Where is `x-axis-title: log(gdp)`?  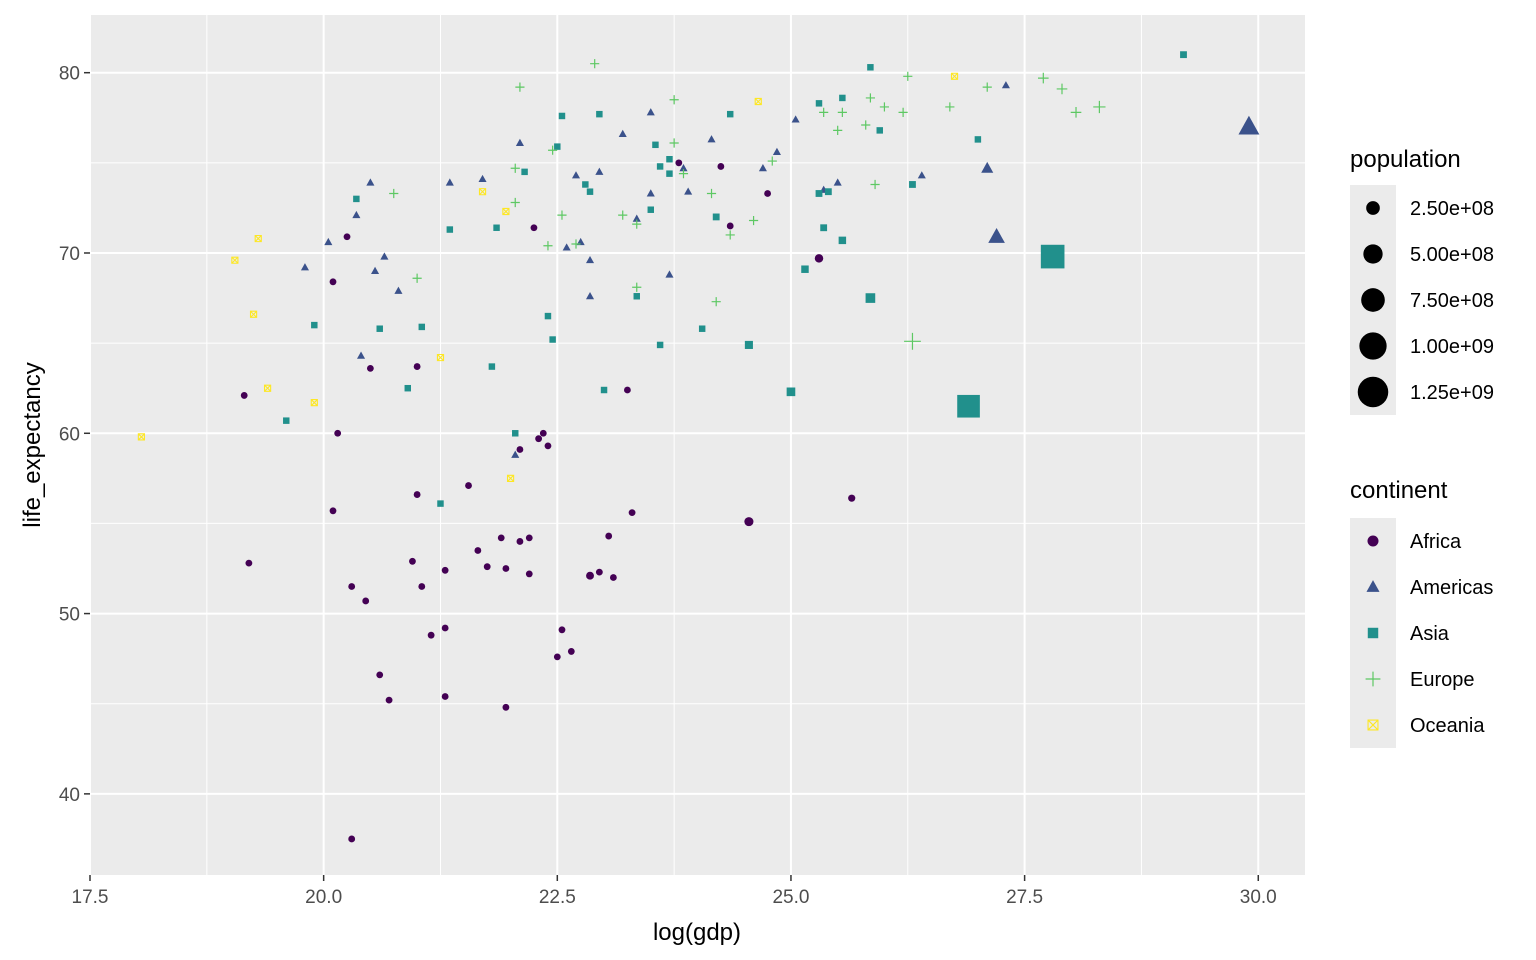
x-axis-title: log(gdp) is located at coordinates (697, 932).